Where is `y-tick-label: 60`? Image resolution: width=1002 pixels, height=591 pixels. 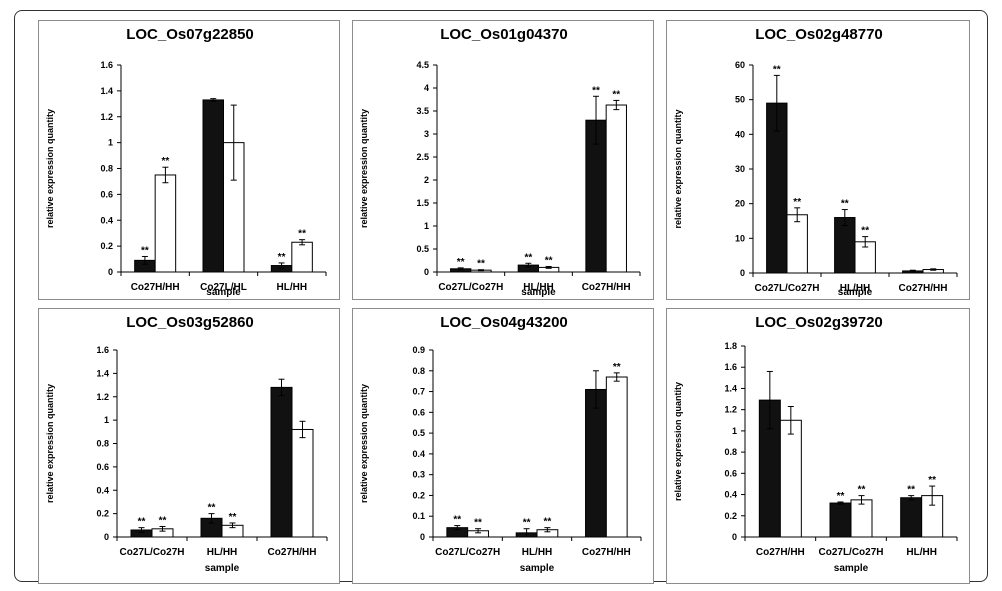
y-tick-label: 60 is located at coordinates (740, 65).